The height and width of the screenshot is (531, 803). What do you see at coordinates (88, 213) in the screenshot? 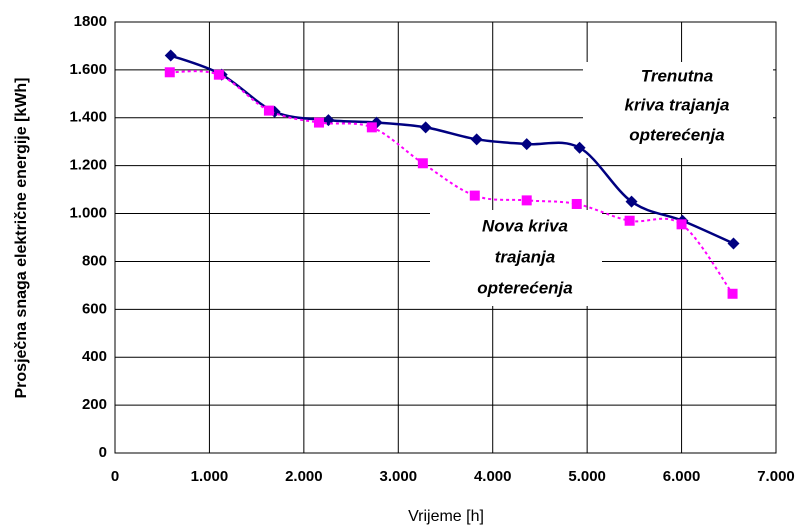
I see `y-tick-label: 1.000` at bounding box center [88, 213].